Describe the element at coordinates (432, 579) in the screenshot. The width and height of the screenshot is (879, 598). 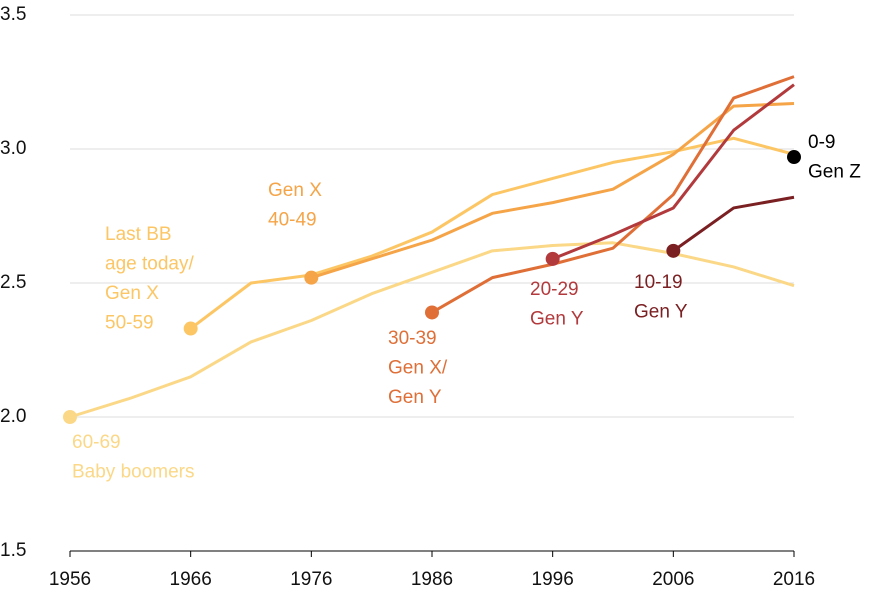
I see `x-tick-label: 1986` at that location.